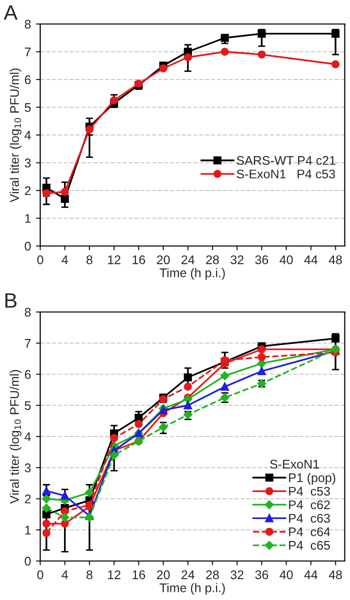  What do you see at coordinates (309, 518) in the screenshot?
I see `legend-label: P4 c63` at bounding box center [309, 518].